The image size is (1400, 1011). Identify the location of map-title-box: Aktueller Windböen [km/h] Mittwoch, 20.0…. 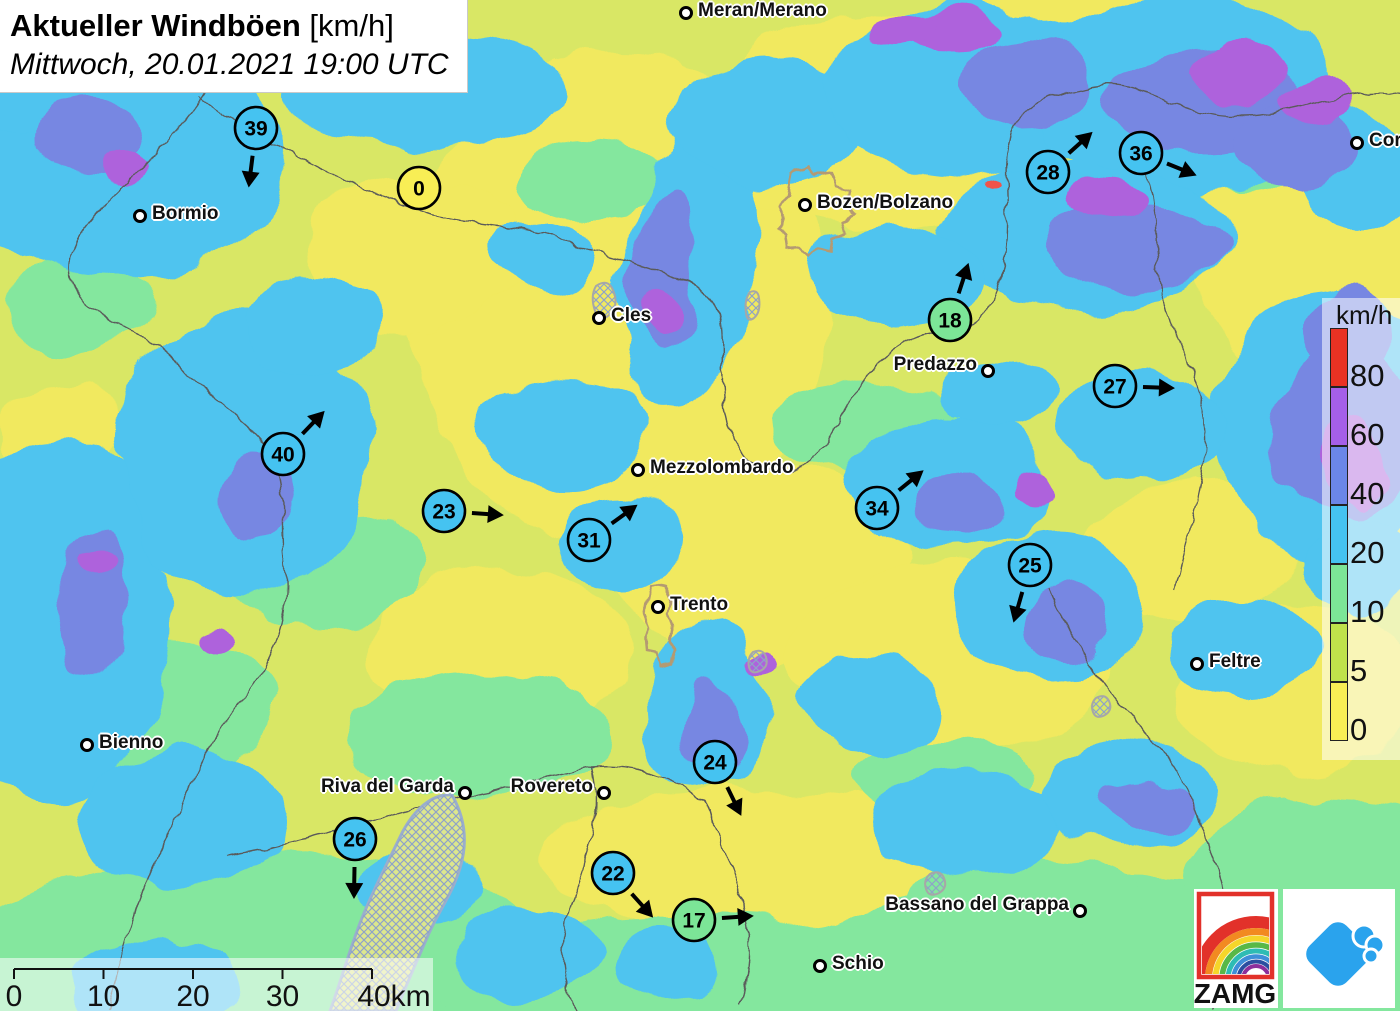
(234, 47).